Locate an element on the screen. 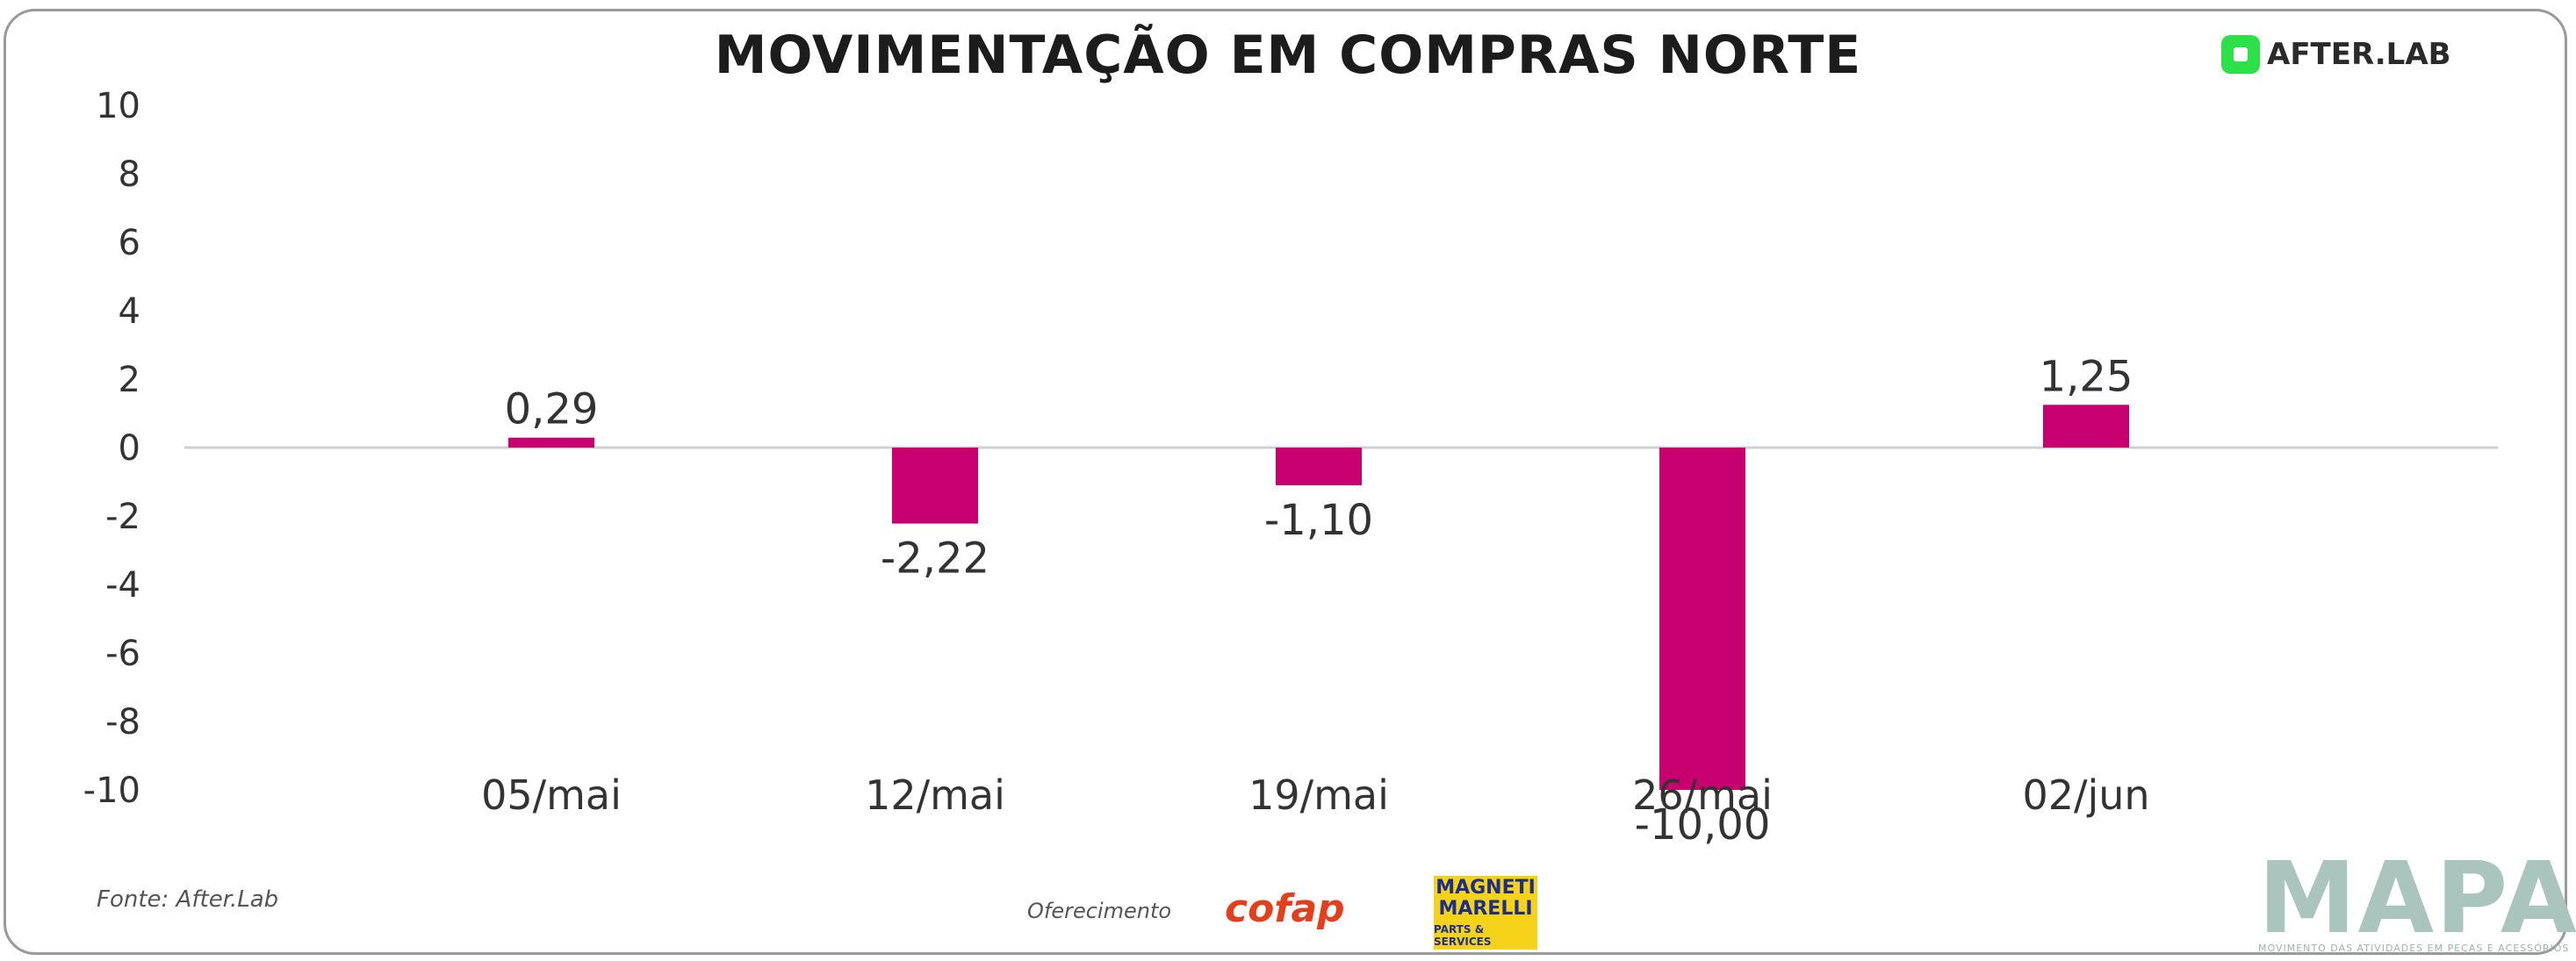  y-tick-label: -10 is located at coordinates (111, 791).